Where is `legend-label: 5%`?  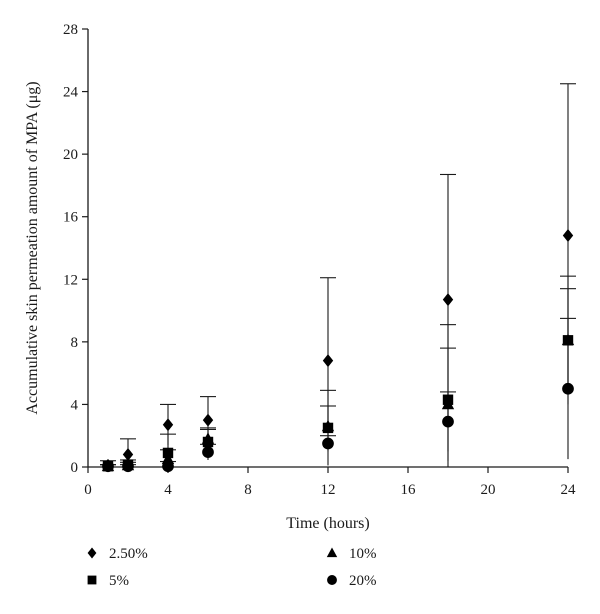 legend-label: 5% is located at coordinates (119, 581).